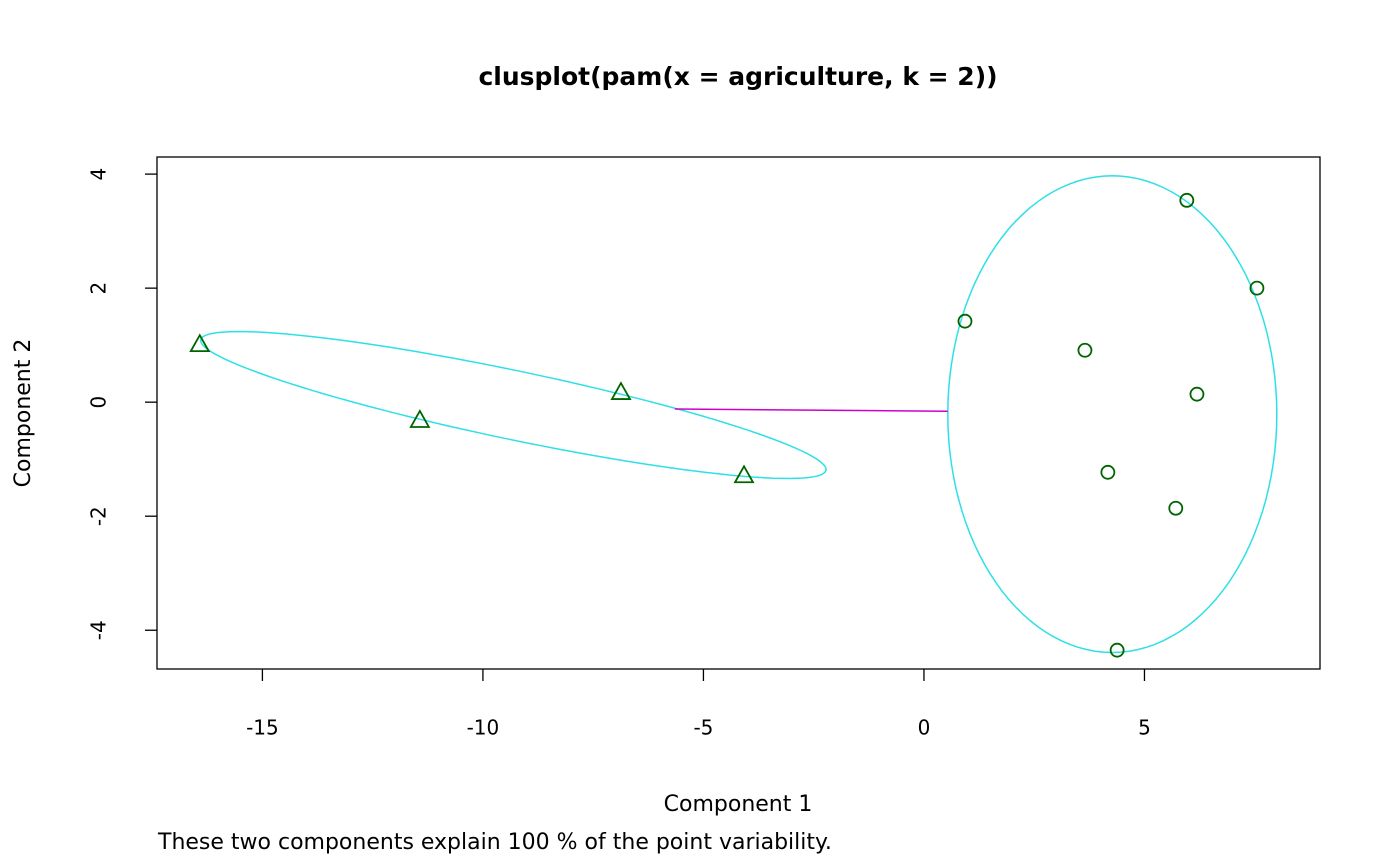 The image size is (1400, 866). Describe the element at coordinates (99, 630) in the screenshot. I see `y-tick-label: -4` at that location.